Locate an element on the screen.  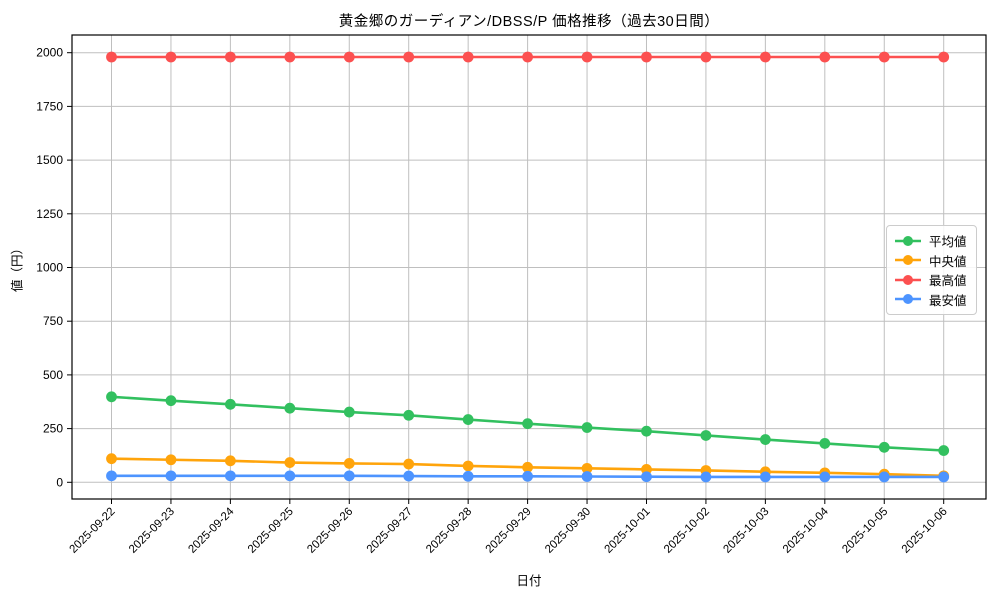
y-axis-label: 値（円） is located at coordinates (17, 267).